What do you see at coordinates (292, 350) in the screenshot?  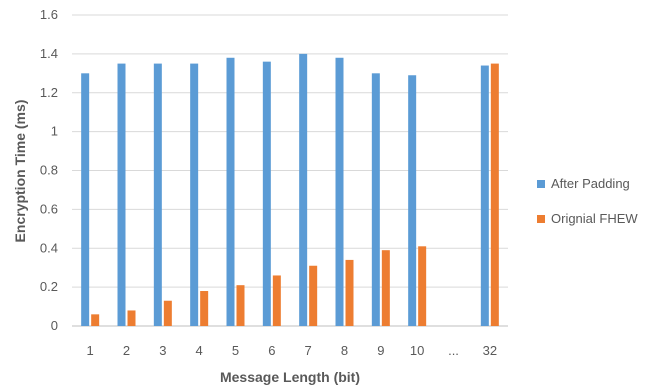 I see `x-axis-ticks: 1 2 3 4 5 6 7 8 9 10... 32` at bounding box center [292, 350].